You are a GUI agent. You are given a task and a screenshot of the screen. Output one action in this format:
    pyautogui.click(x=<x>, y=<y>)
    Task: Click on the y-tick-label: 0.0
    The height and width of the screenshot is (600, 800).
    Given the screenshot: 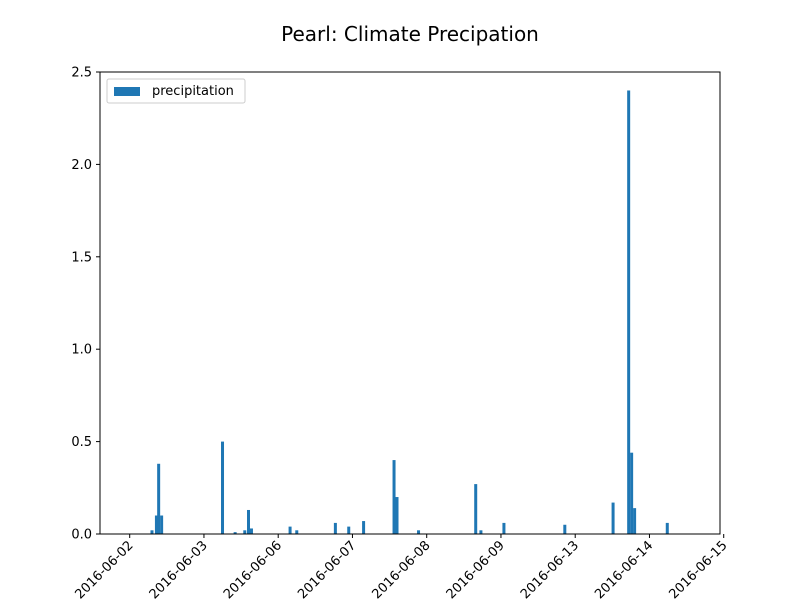 What is the action you would take?
    pyautogui.click(x=81, y=535)
    